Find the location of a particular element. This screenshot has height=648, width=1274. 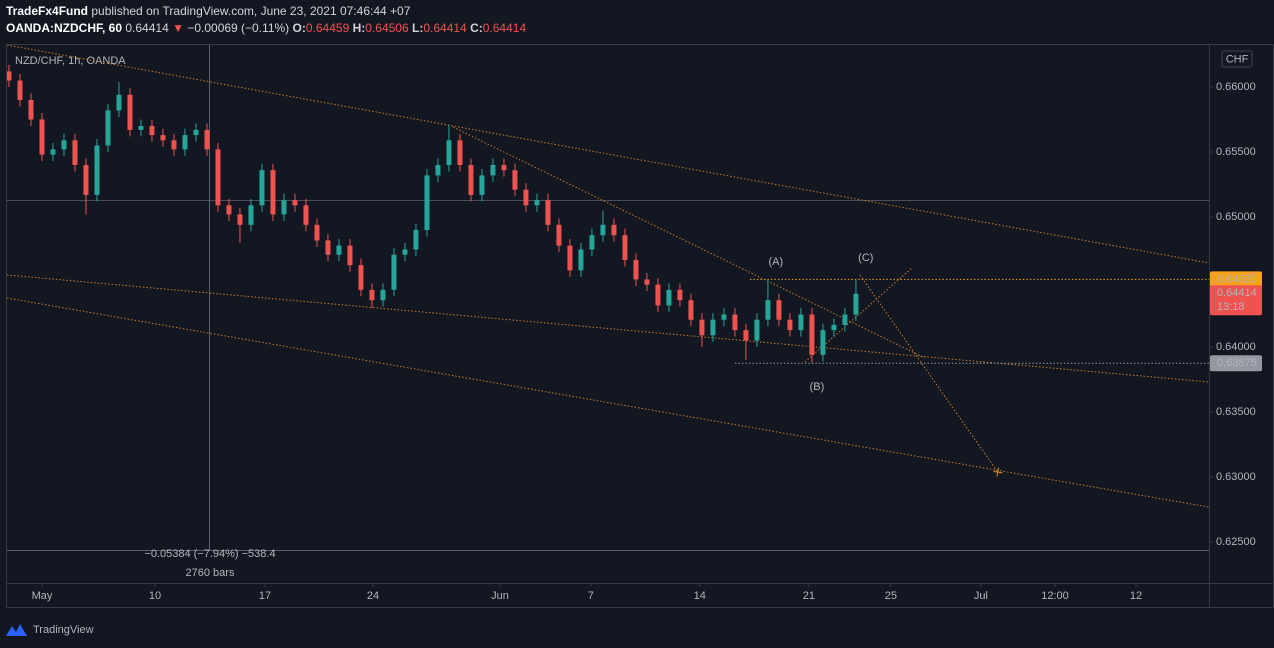

y-tick-label: 0.63500 is located at coordinates (1236, 412).